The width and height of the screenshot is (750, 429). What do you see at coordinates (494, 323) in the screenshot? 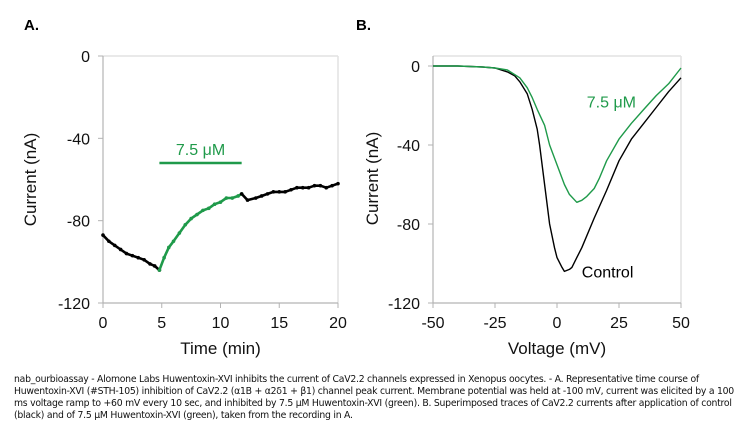
I see `x-tick-label: -25` at bounding box center [494, 323].